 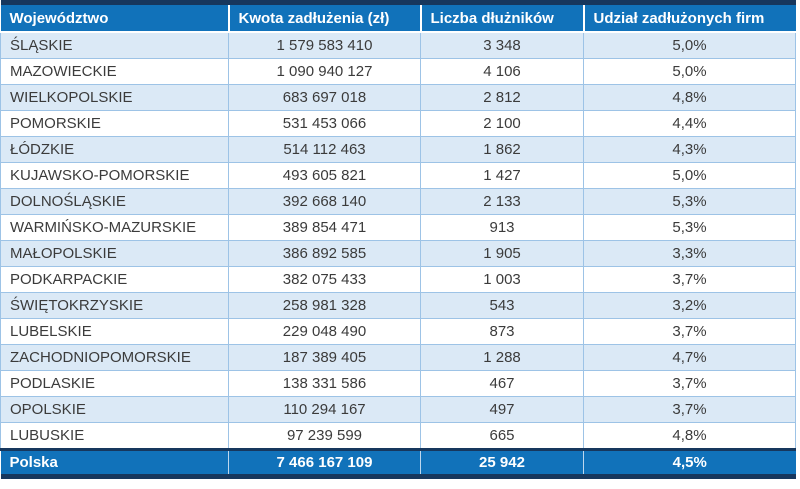 What do you see at coordinates (324, 462) in the screenshot?
I see `total-debt-value: 7 466 167 109` at bounding box center [324, 462].